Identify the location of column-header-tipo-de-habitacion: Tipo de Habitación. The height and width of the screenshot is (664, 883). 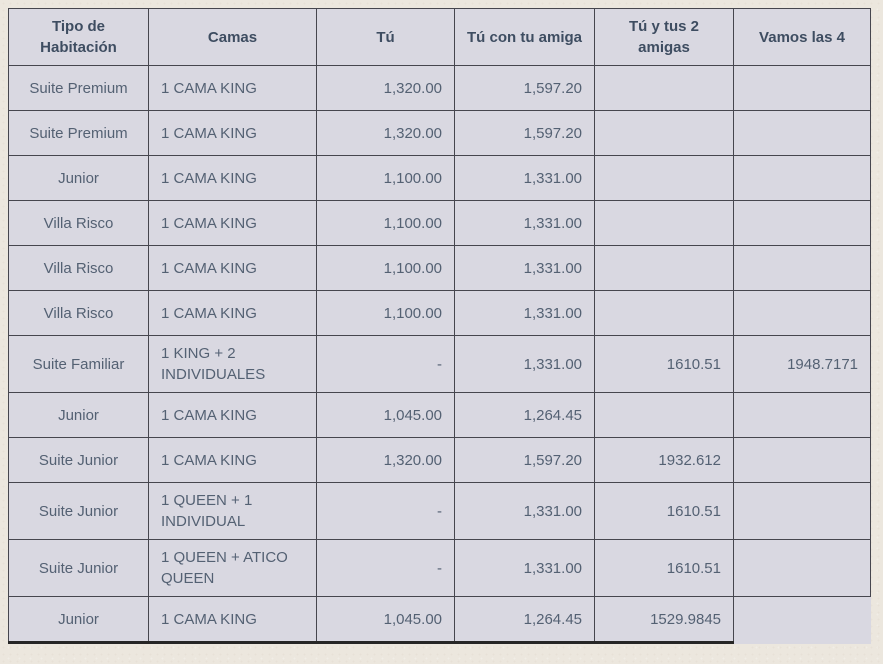
(78, 37).